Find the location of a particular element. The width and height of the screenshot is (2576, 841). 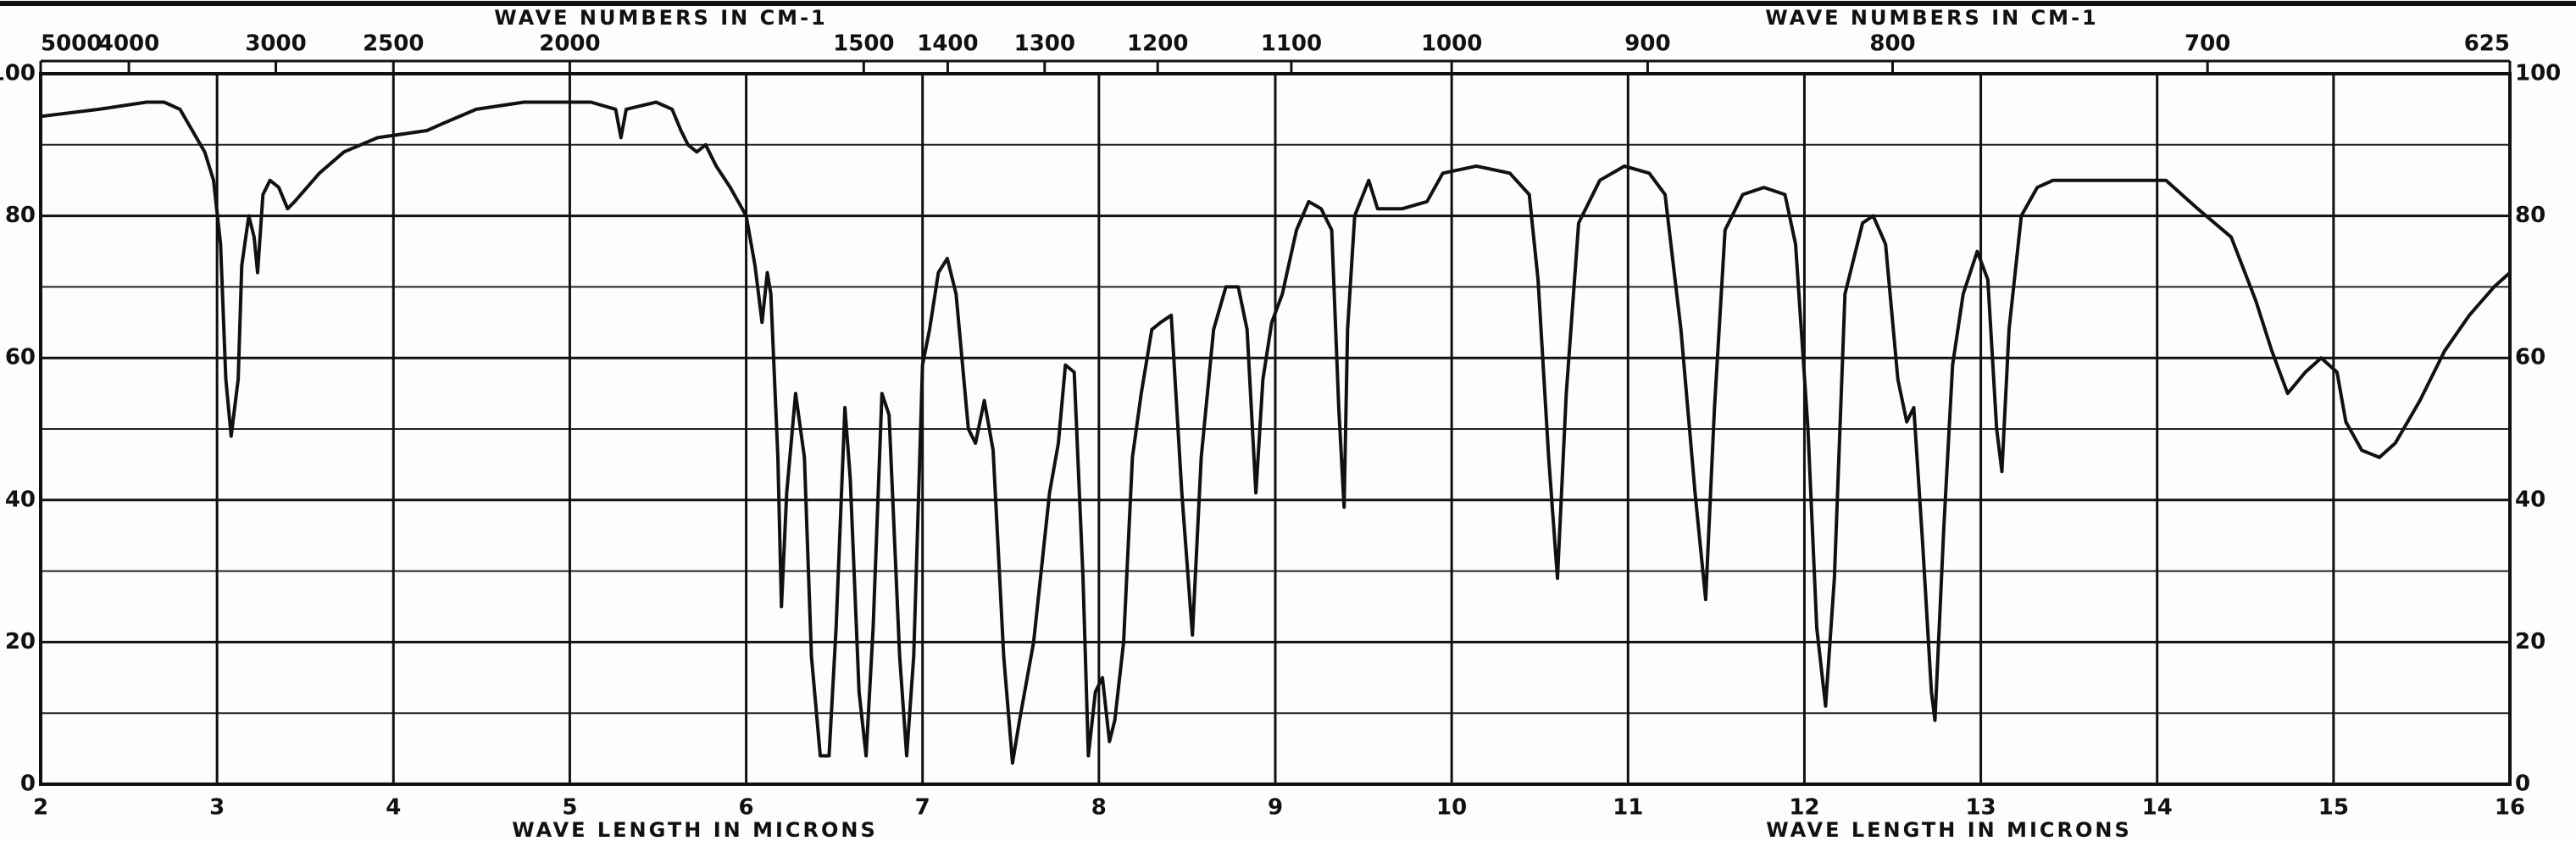

x2-tick-label: 700 is located at coordinates (2207, 44).